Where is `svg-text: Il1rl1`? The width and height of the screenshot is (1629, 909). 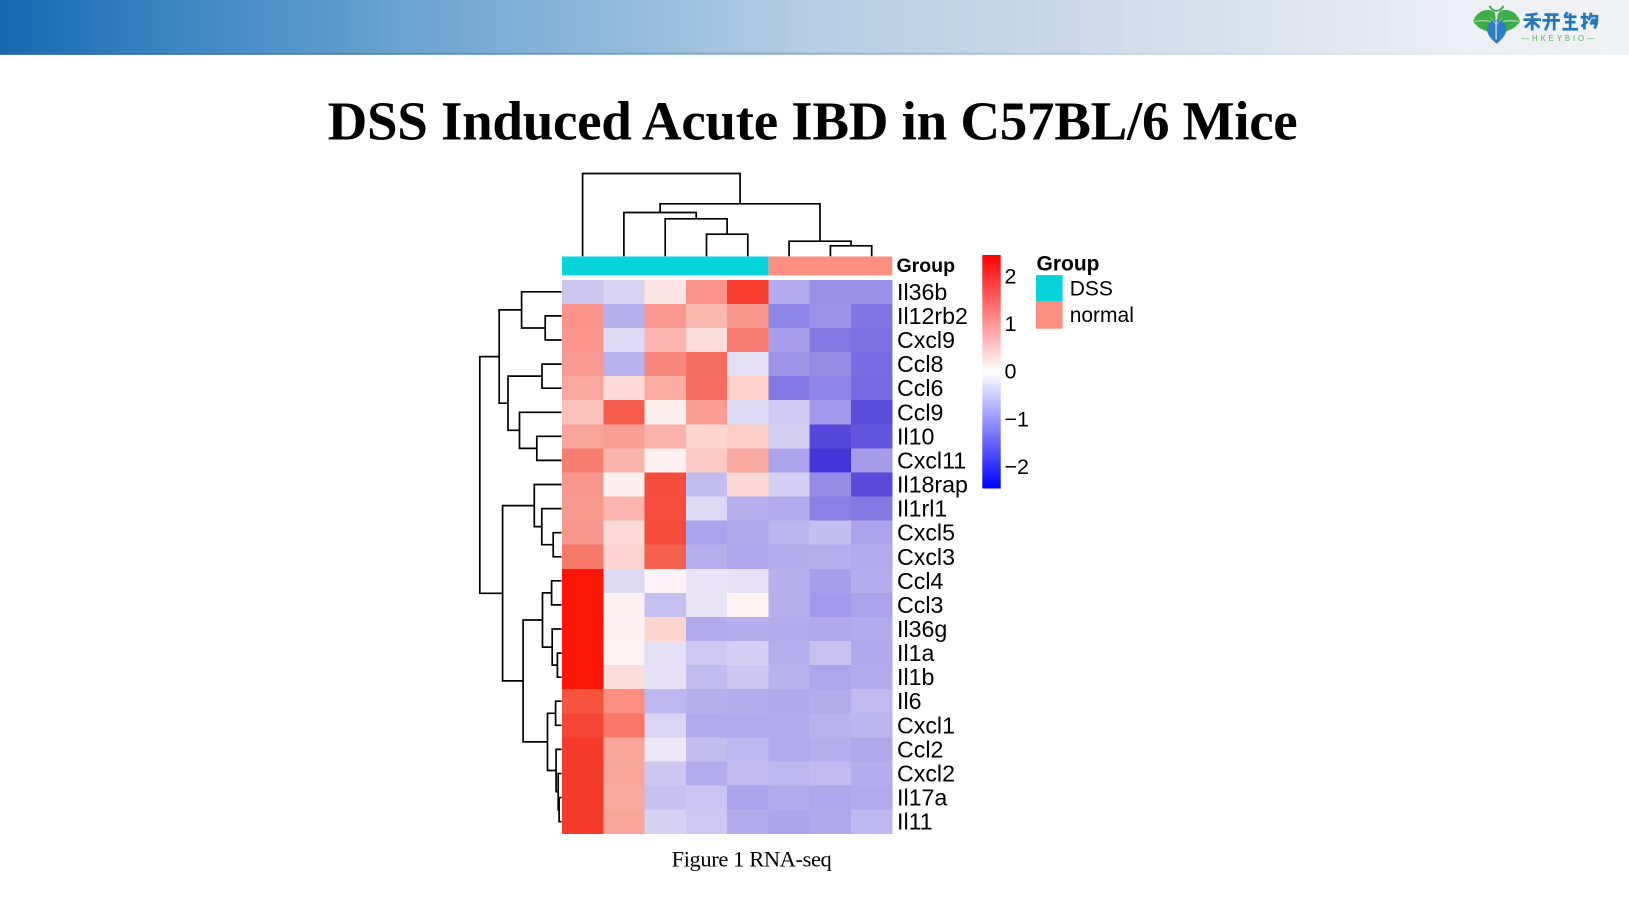 svg-text: Il1rl1 is located at coordinates (922, 509).